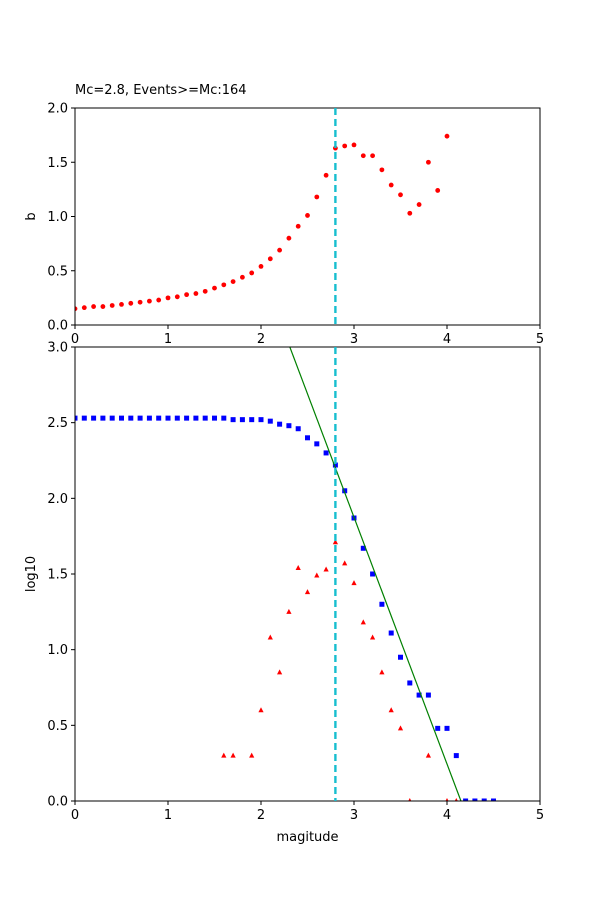 This screenshot has width=600, height=900. I want to click on bottom-x-tick-label: 2, so click(261, 815).